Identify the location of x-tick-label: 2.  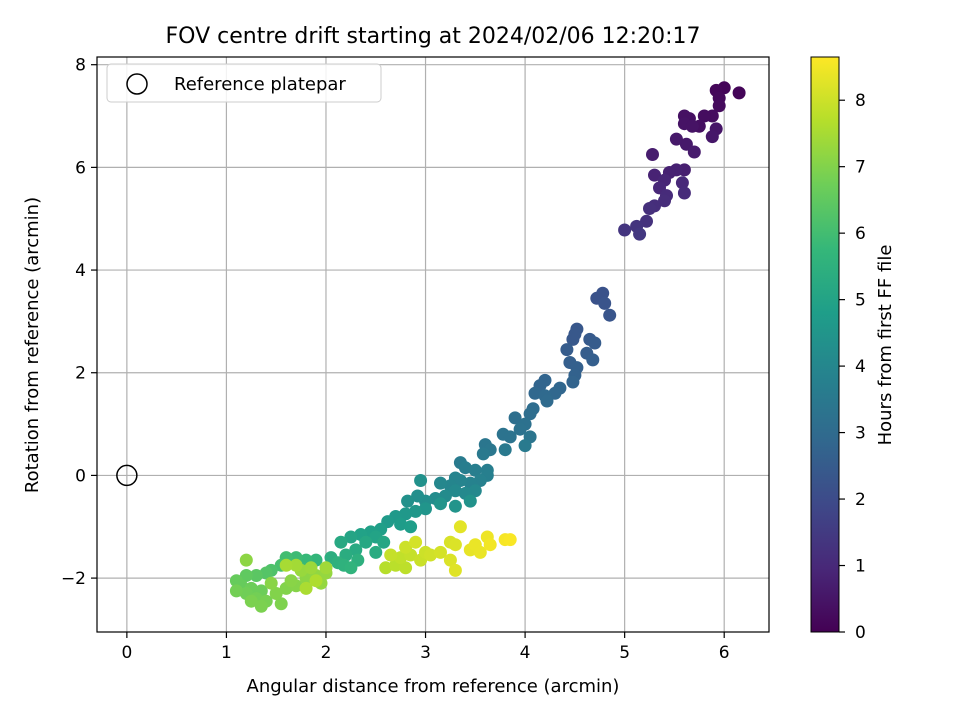
(326, 653).